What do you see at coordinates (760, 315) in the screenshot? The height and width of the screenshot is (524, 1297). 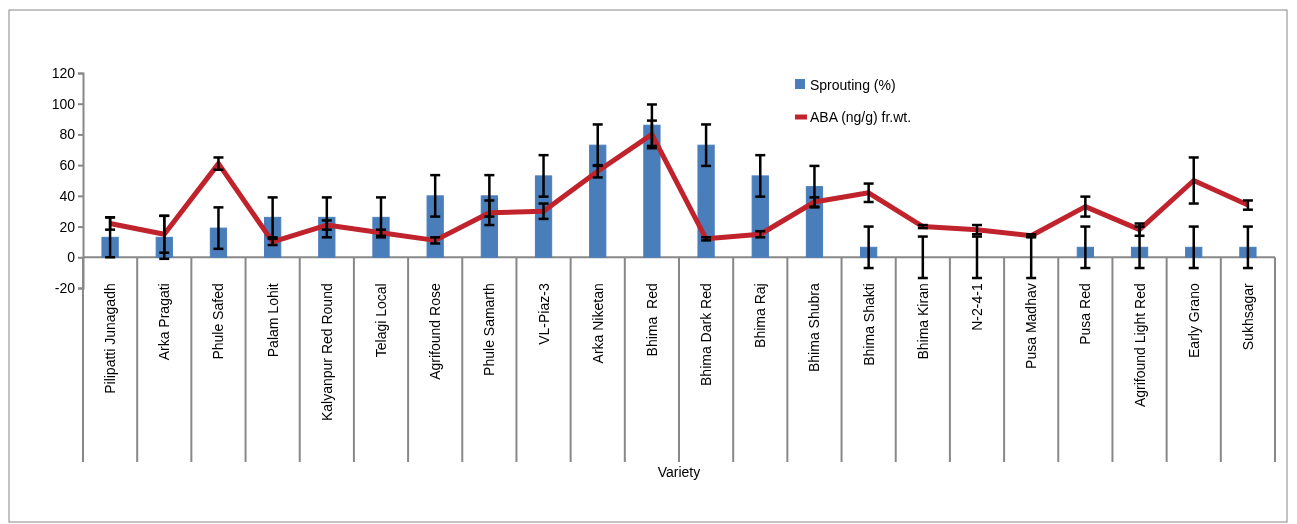 I see `x-tick-label: Bhima Raj` at bounding box center [760, 315].